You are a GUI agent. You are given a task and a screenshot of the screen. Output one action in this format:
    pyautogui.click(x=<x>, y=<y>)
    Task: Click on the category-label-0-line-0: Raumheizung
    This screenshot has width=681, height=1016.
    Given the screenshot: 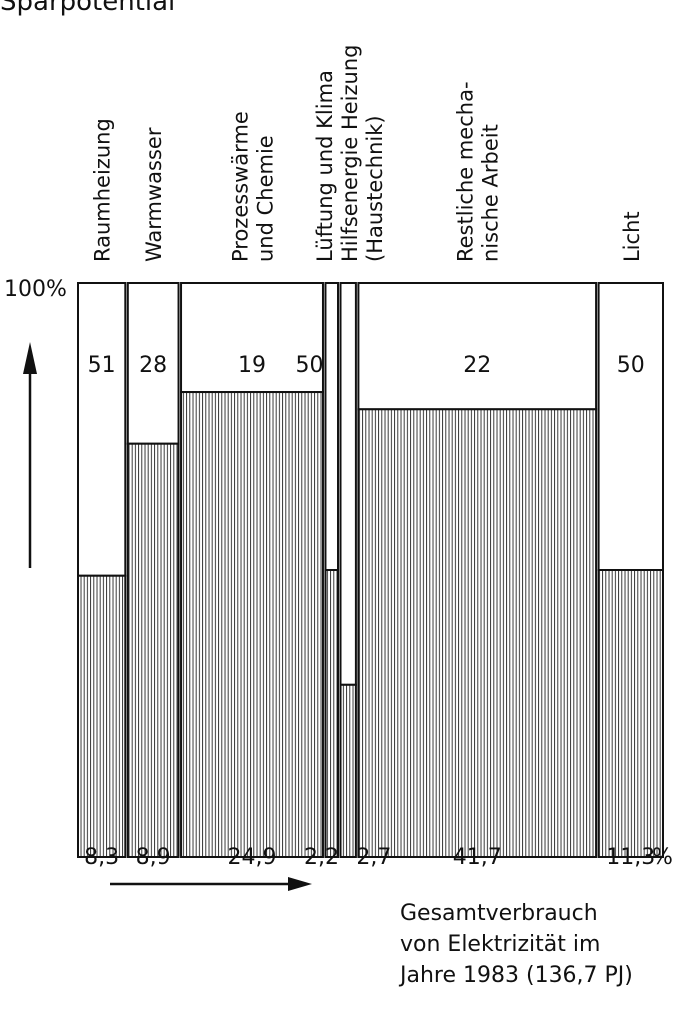 What is the action you would take?
    pyautogui.click(x=103, y=190)
    